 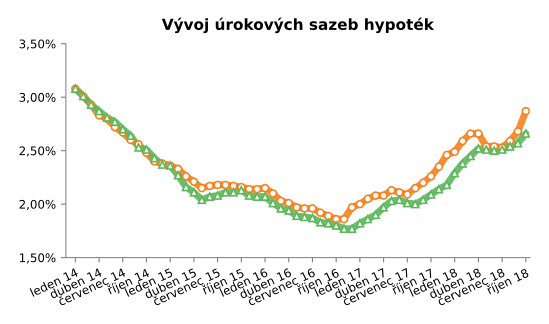 I want to click on y-tick-label: 2,00%, so click(x=38, y=205).